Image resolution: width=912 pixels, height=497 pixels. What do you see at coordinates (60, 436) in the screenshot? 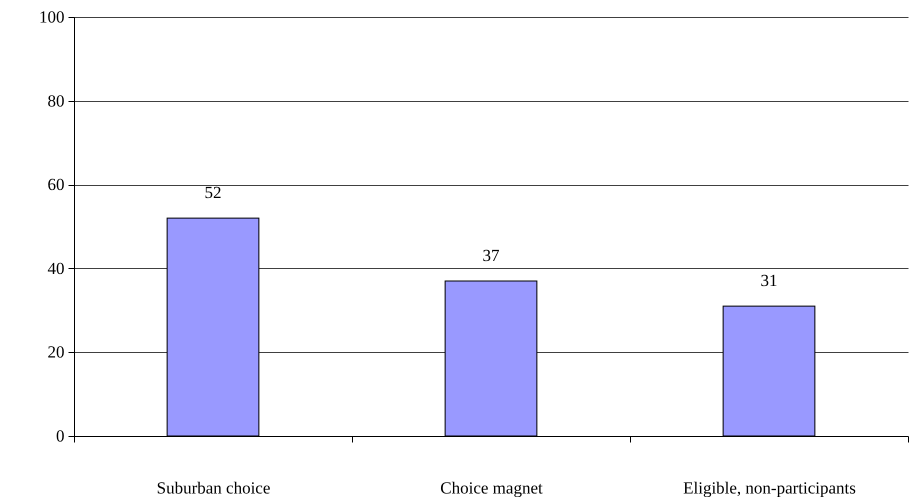
I see `y-tick-label: 0` at bounding box center [60, 436].